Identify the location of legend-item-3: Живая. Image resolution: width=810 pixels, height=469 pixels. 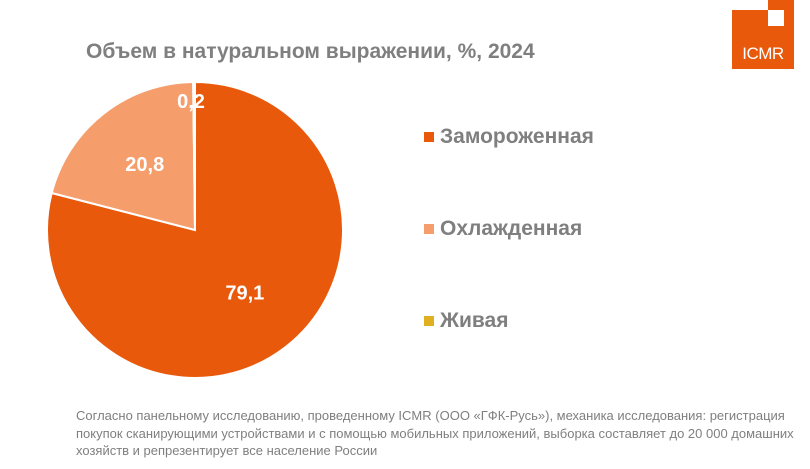
(466, 321).